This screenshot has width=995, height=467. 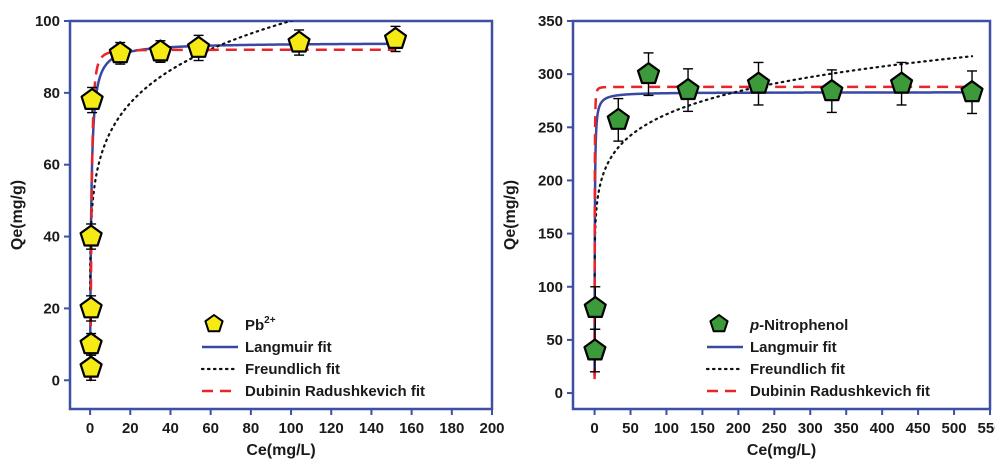 What do you see at coordinates (554, 340) in the screenshot?
I see `y-tick-label: 50` at bounding box center [554, 340].